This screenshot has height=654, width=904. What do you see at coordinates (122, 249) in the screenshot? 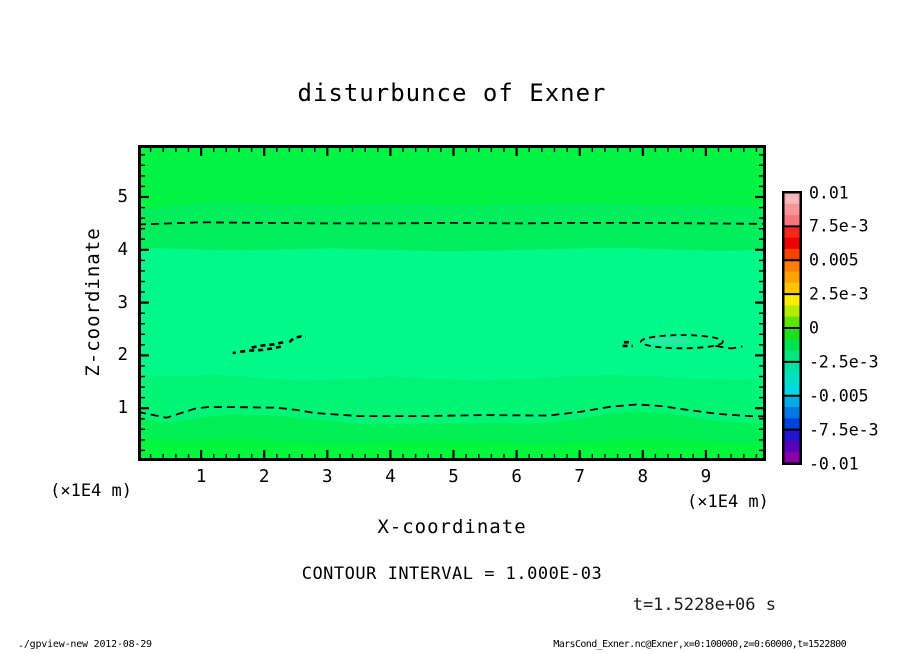
I see `y-tick-label: 4` at bounding box center [122, 249].